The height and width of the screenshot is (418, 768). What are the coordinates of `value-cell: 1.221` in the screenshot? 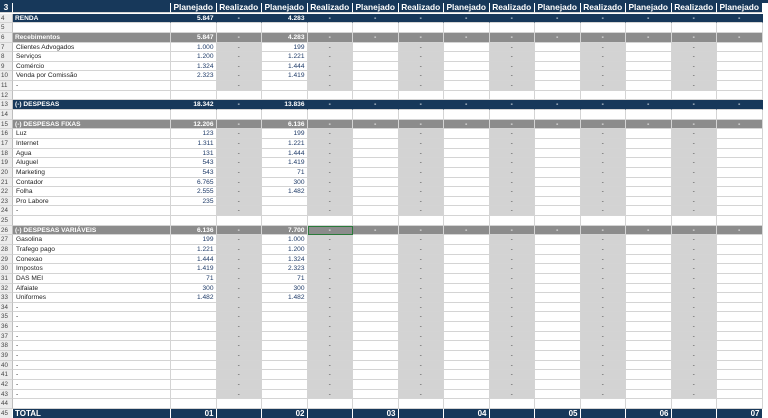 It's located at (194, 250).